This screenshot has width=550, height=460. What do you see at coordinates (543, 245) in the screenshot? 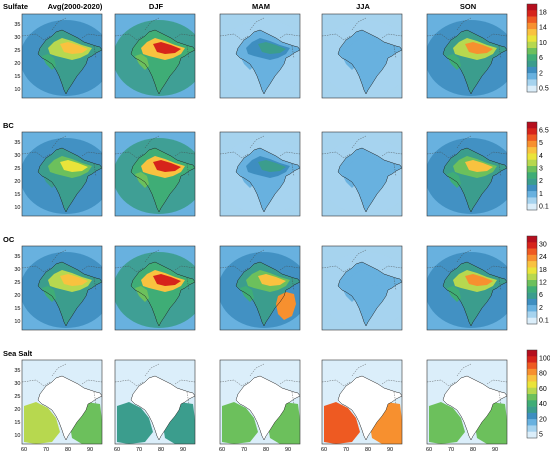
I see `colorbar-tick: 30` at bounding box center [543, 245].